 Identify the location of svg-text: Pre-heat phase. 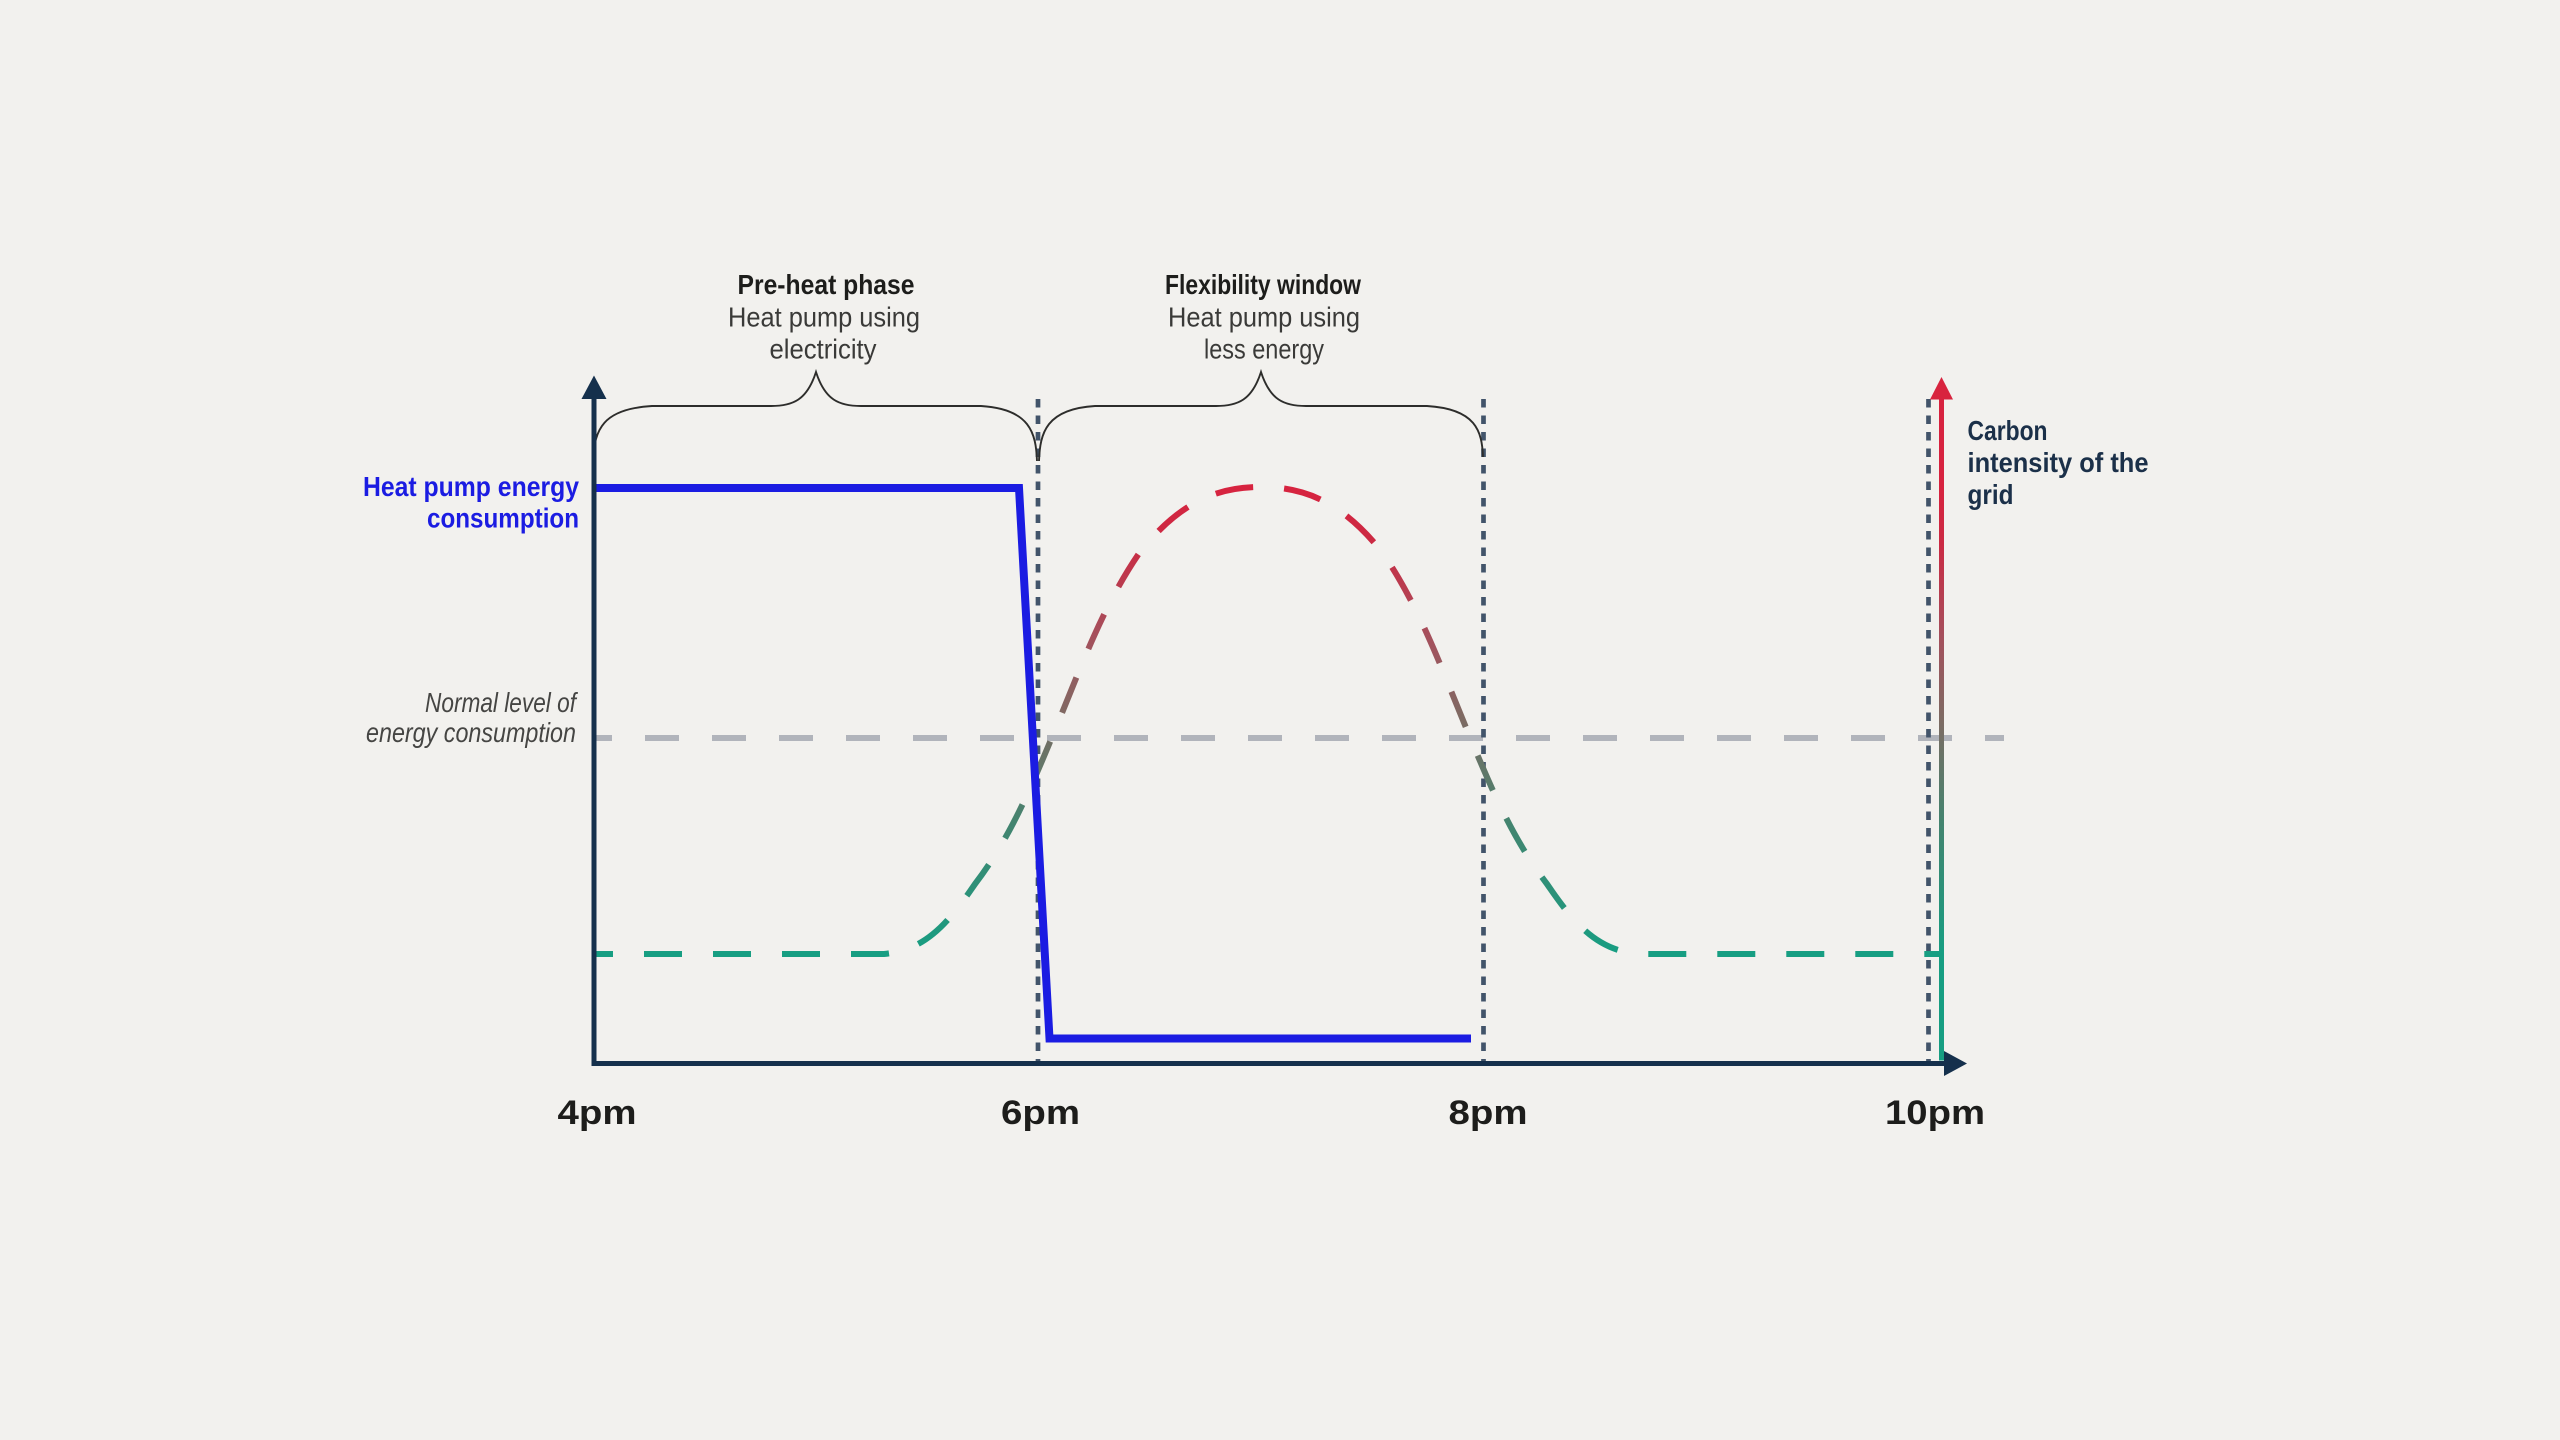
(826, 284).